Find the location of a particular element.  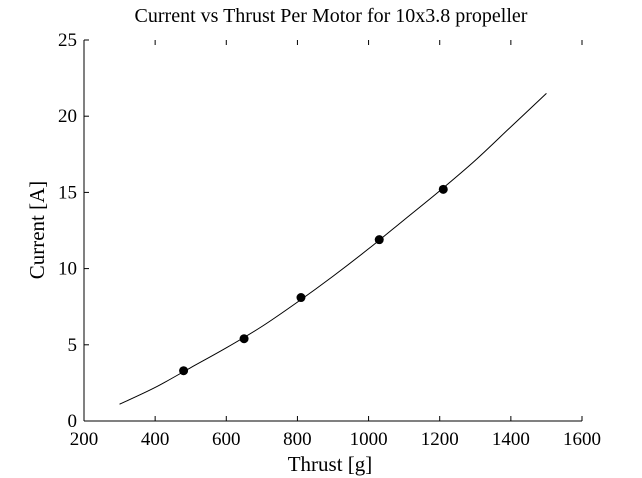

y-tick-label: 5 is located at coordinates (73, 345).